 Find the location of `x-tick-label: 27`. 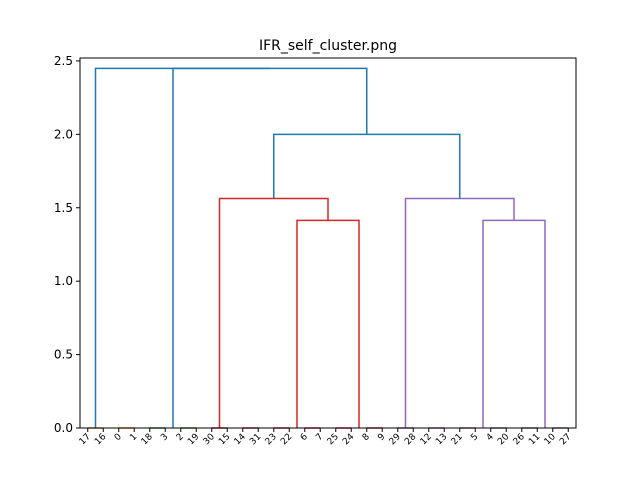

x-tick-label: 27 is located at coordinates (565, 439).